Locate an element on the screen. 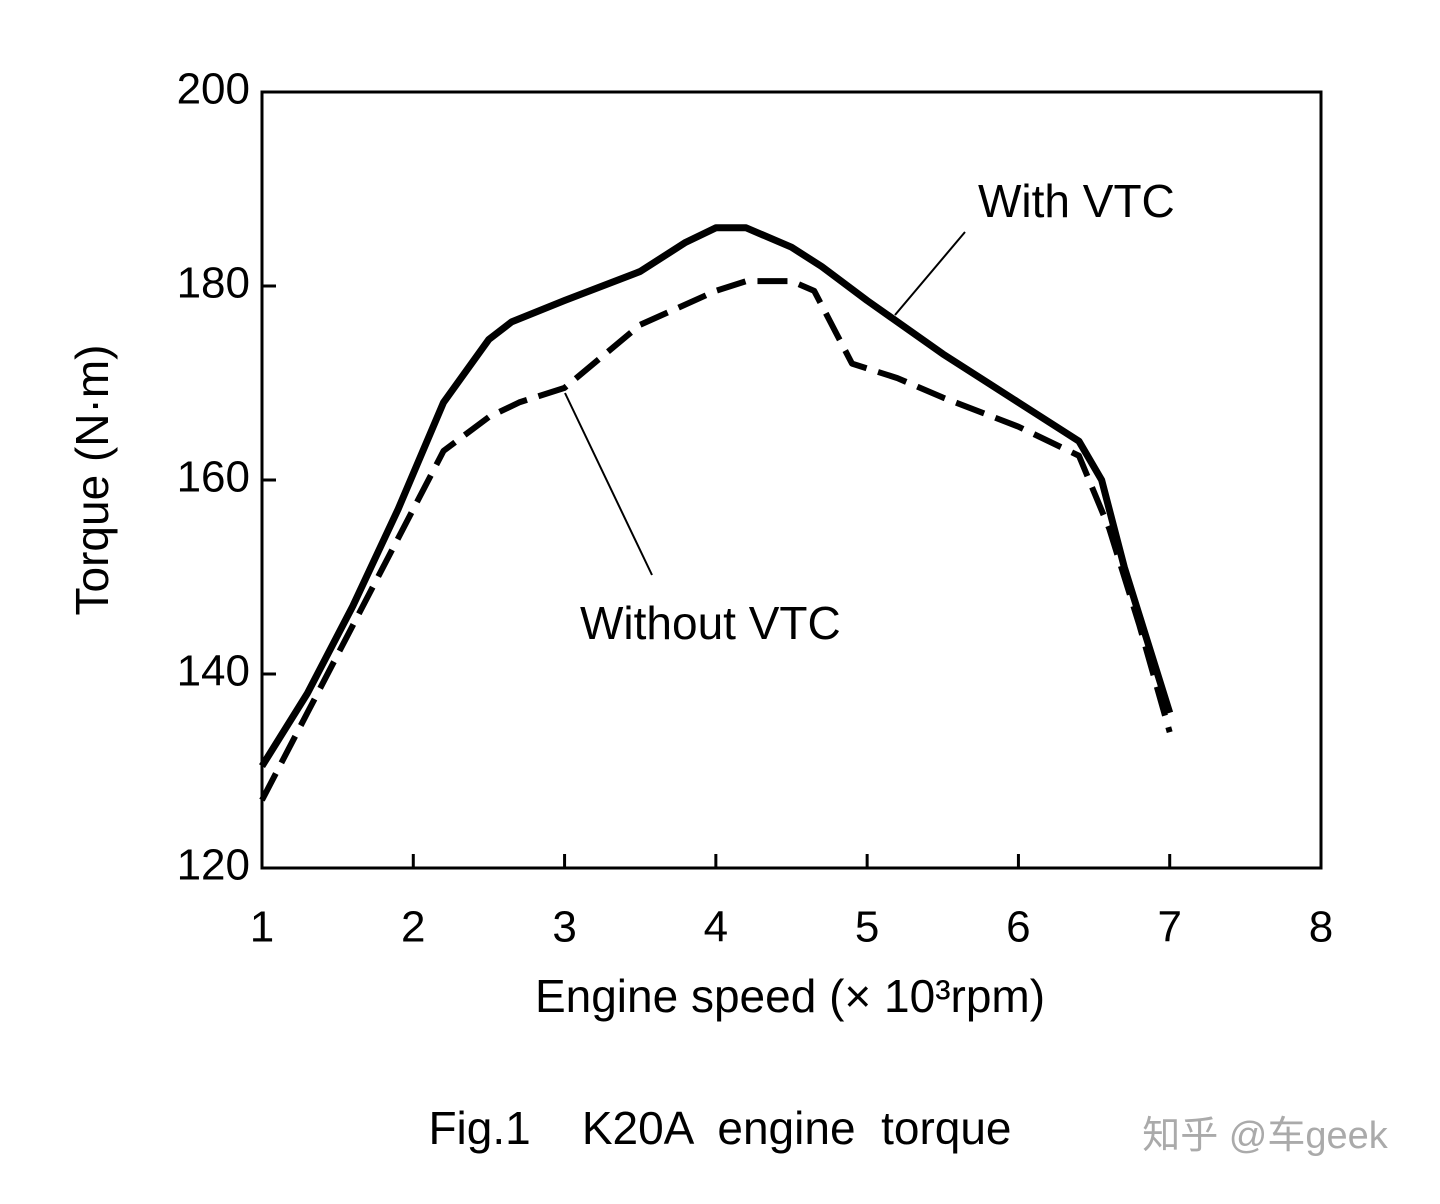 This screenshot has width=1440, height=1204. y-tick-label: 160 is located at coordinates (213, 477).